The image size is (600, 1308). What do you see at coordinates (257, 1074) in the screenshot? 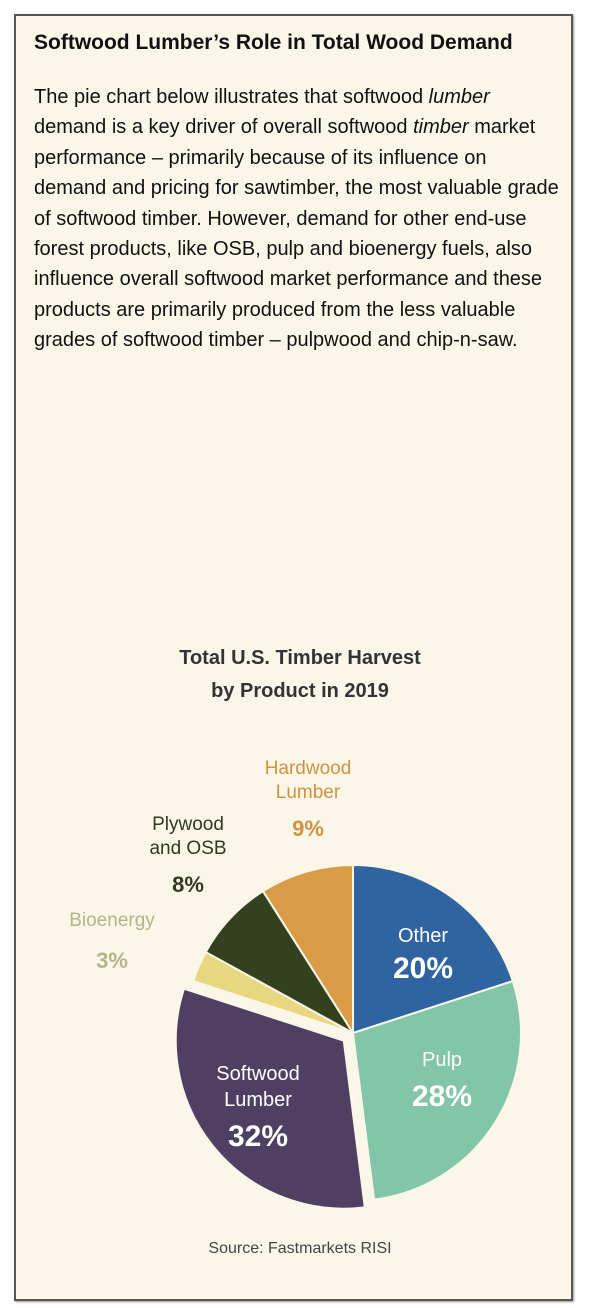
I see `slice-label: Softwood` at bounding box center [257, 1074].